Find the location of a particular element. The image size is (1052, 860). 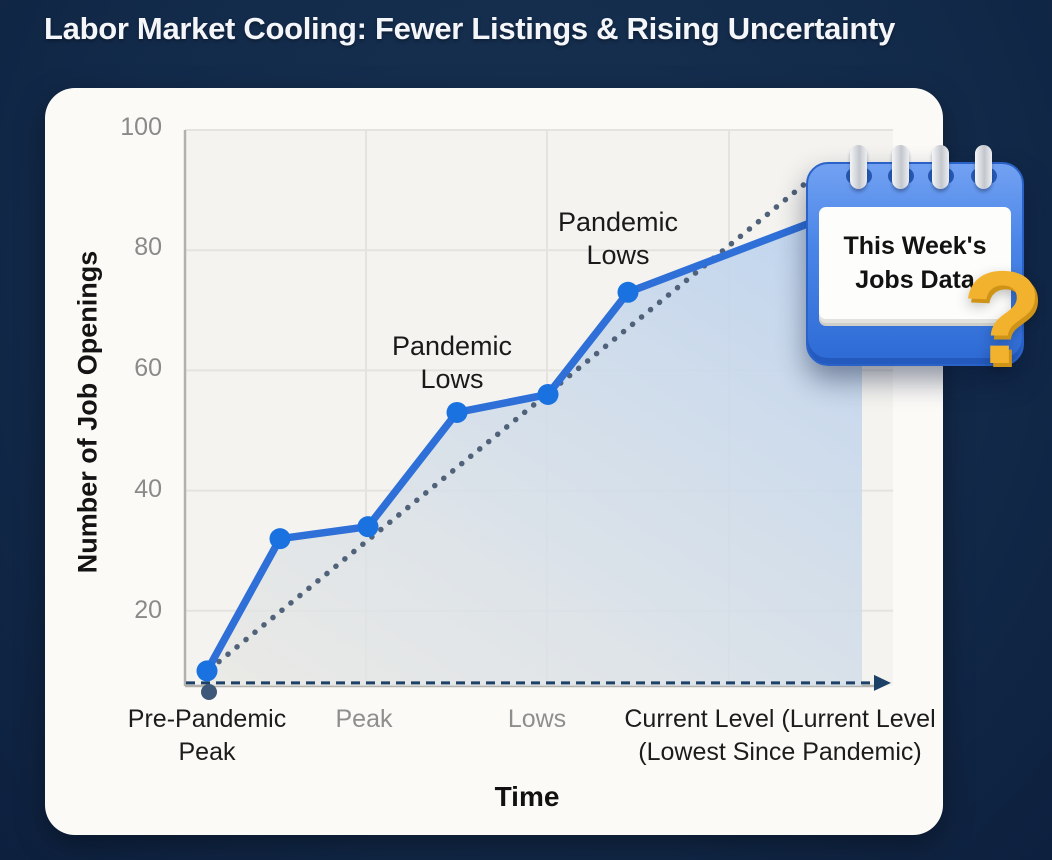

calendar-page: This Week's Jobs Data is located at coordinates (915, 263).